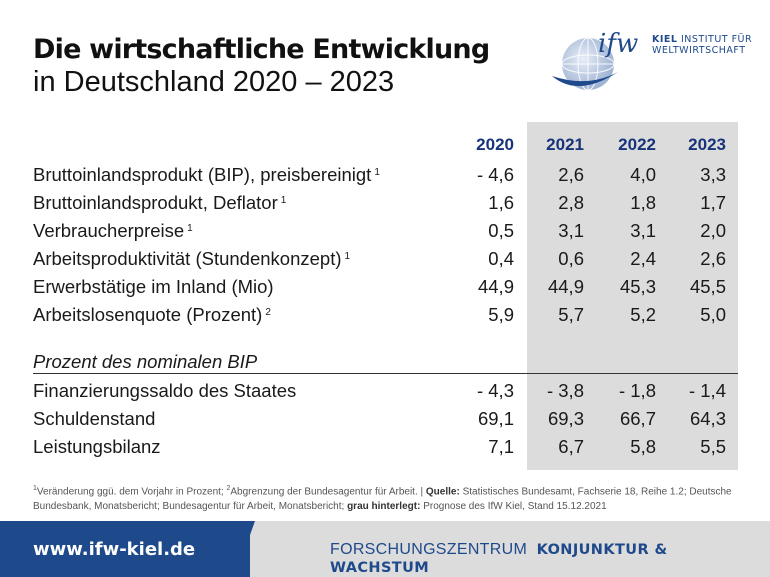  I want to click on logo-text: KIEL INSTITUT FÜR WELTWIRTSCHAFT, so click(702, 45).